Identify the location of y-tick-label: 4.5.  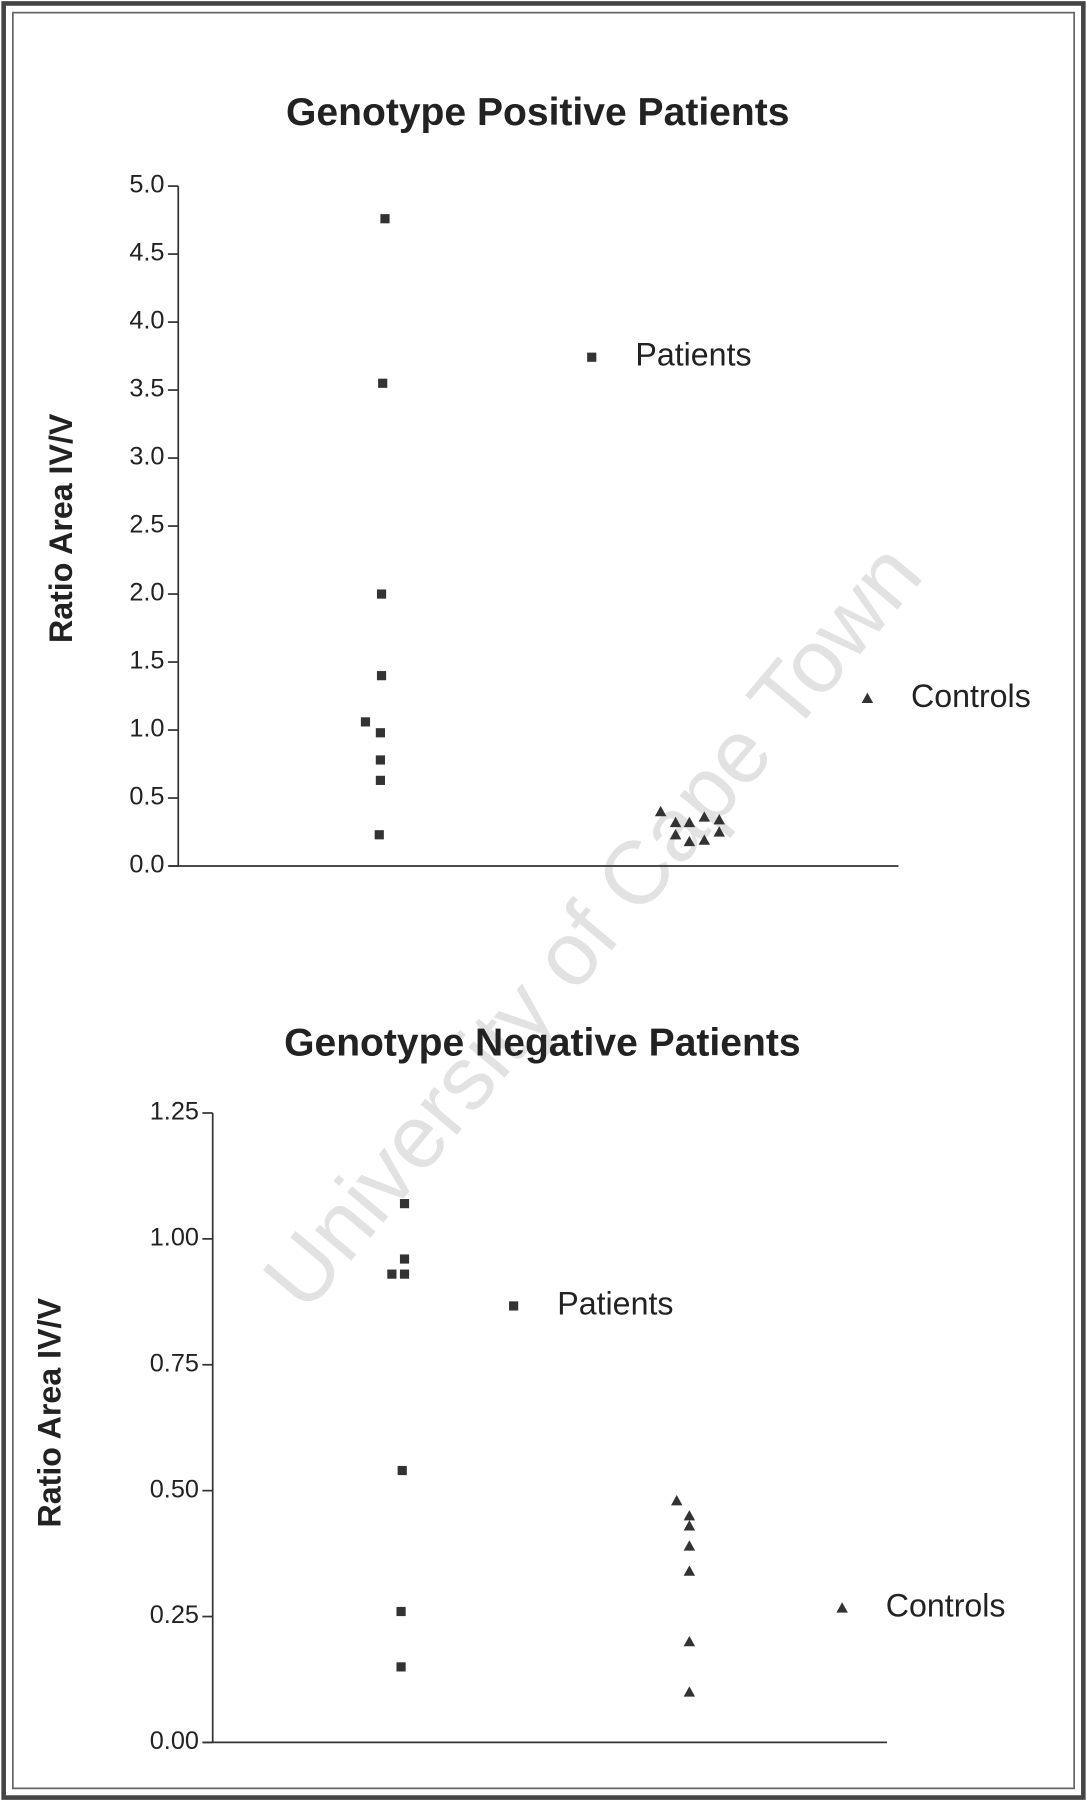
(146, 253).